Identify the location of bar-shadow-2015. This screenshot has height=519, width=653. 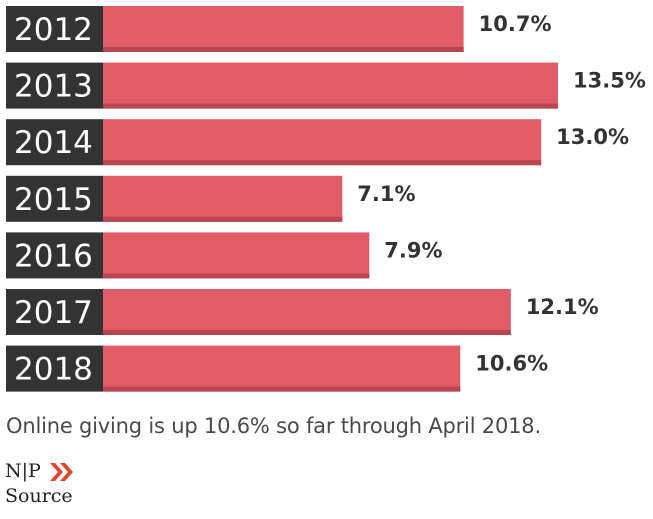
(223, 219).